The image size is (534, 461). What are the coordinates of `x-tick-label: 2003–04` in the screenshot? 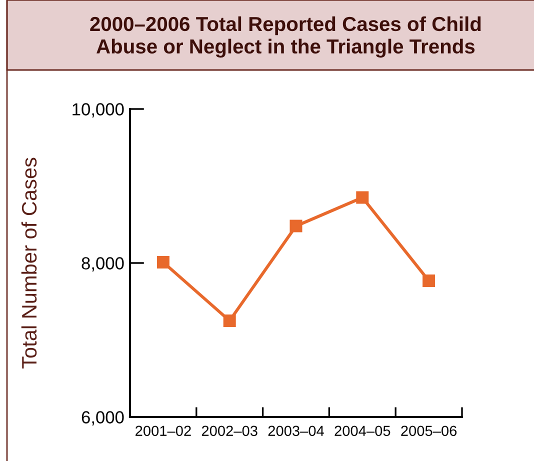 It's located at (296, 431).